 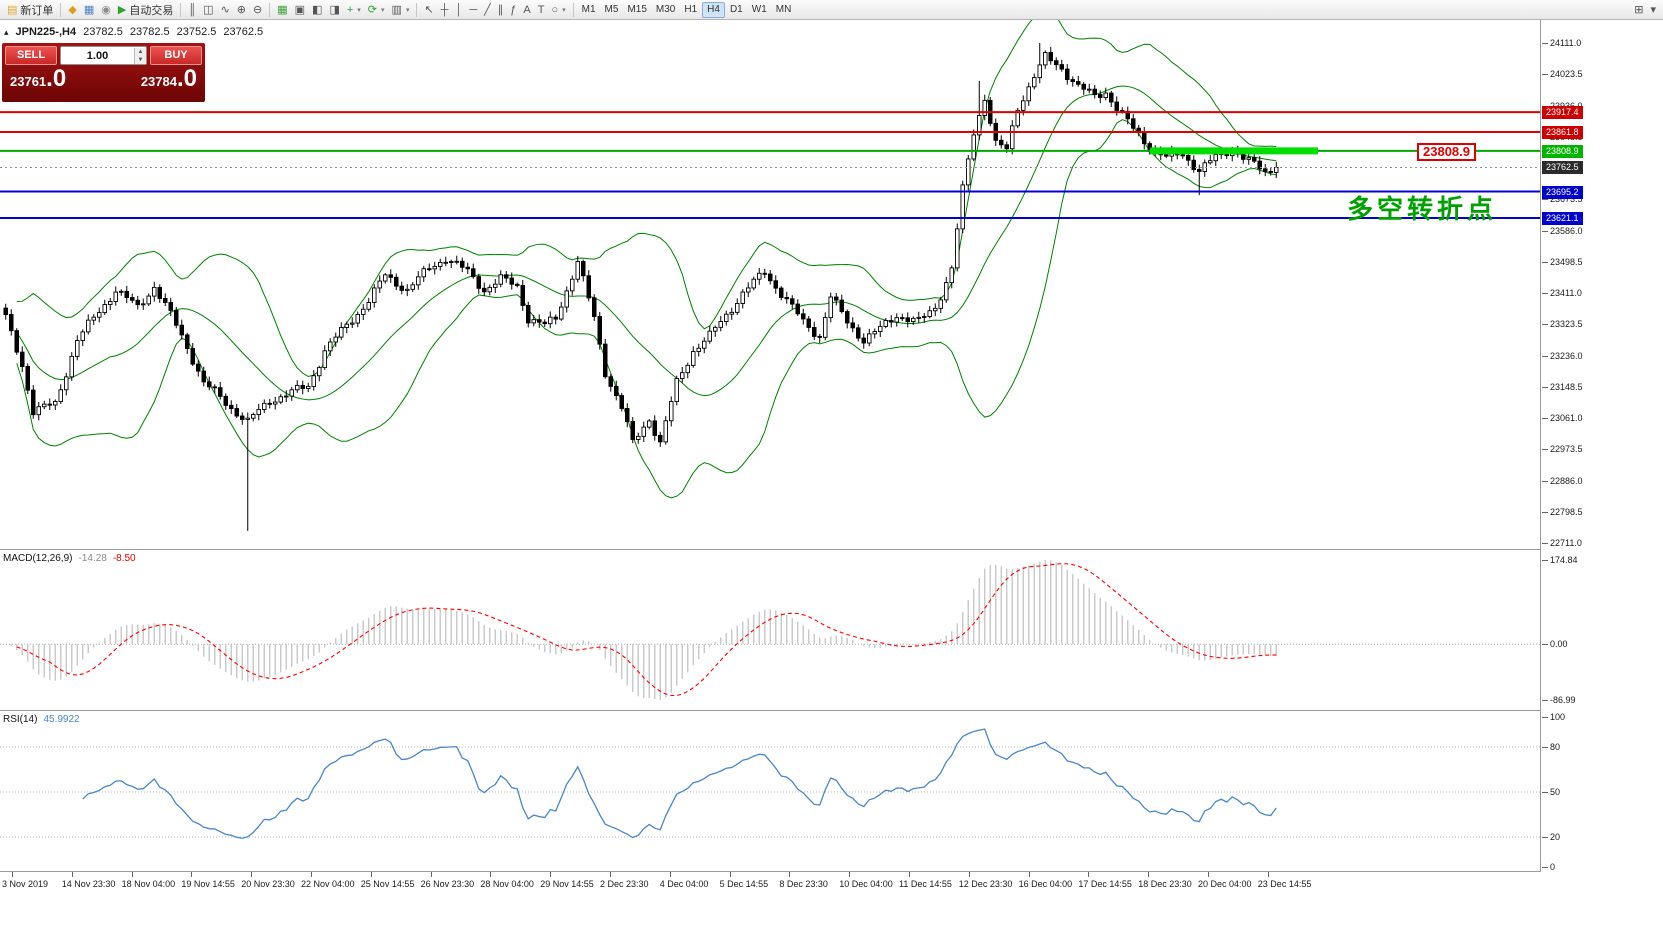 I want to click on vertical-line-glyph: │, so click(x=459, y=9).